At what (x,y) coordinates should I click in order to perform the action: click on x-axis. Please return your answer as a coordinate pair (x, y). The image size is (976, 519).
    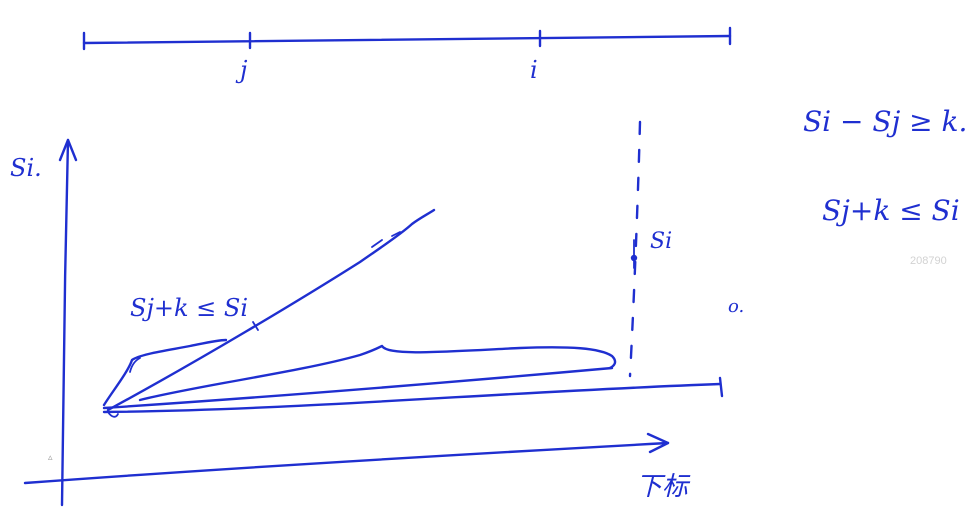
    Looking at the image, I should click on (346, 463).